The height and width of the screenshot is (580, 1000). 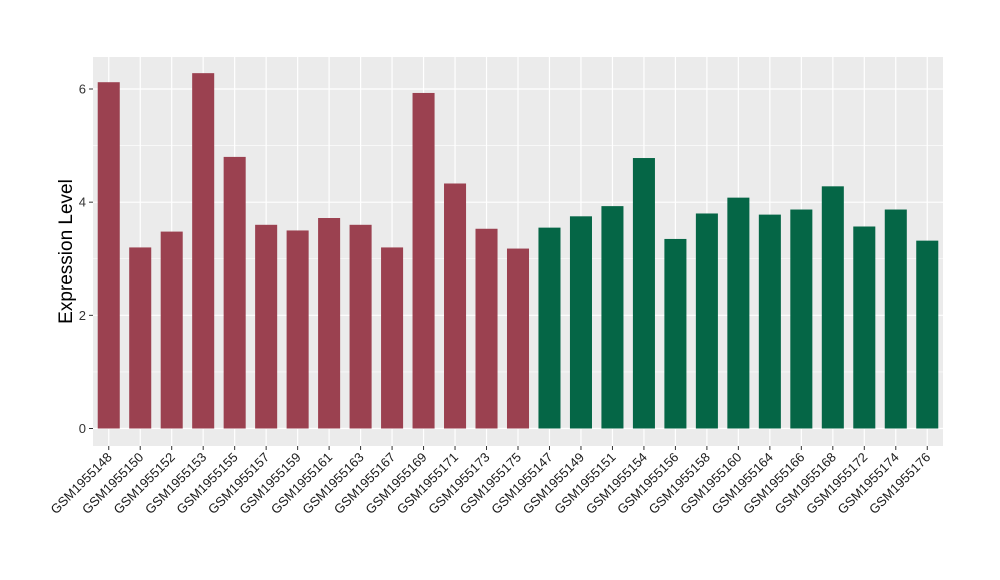 I want to click on bar-GSM1955175, so click(x=518, y=338).